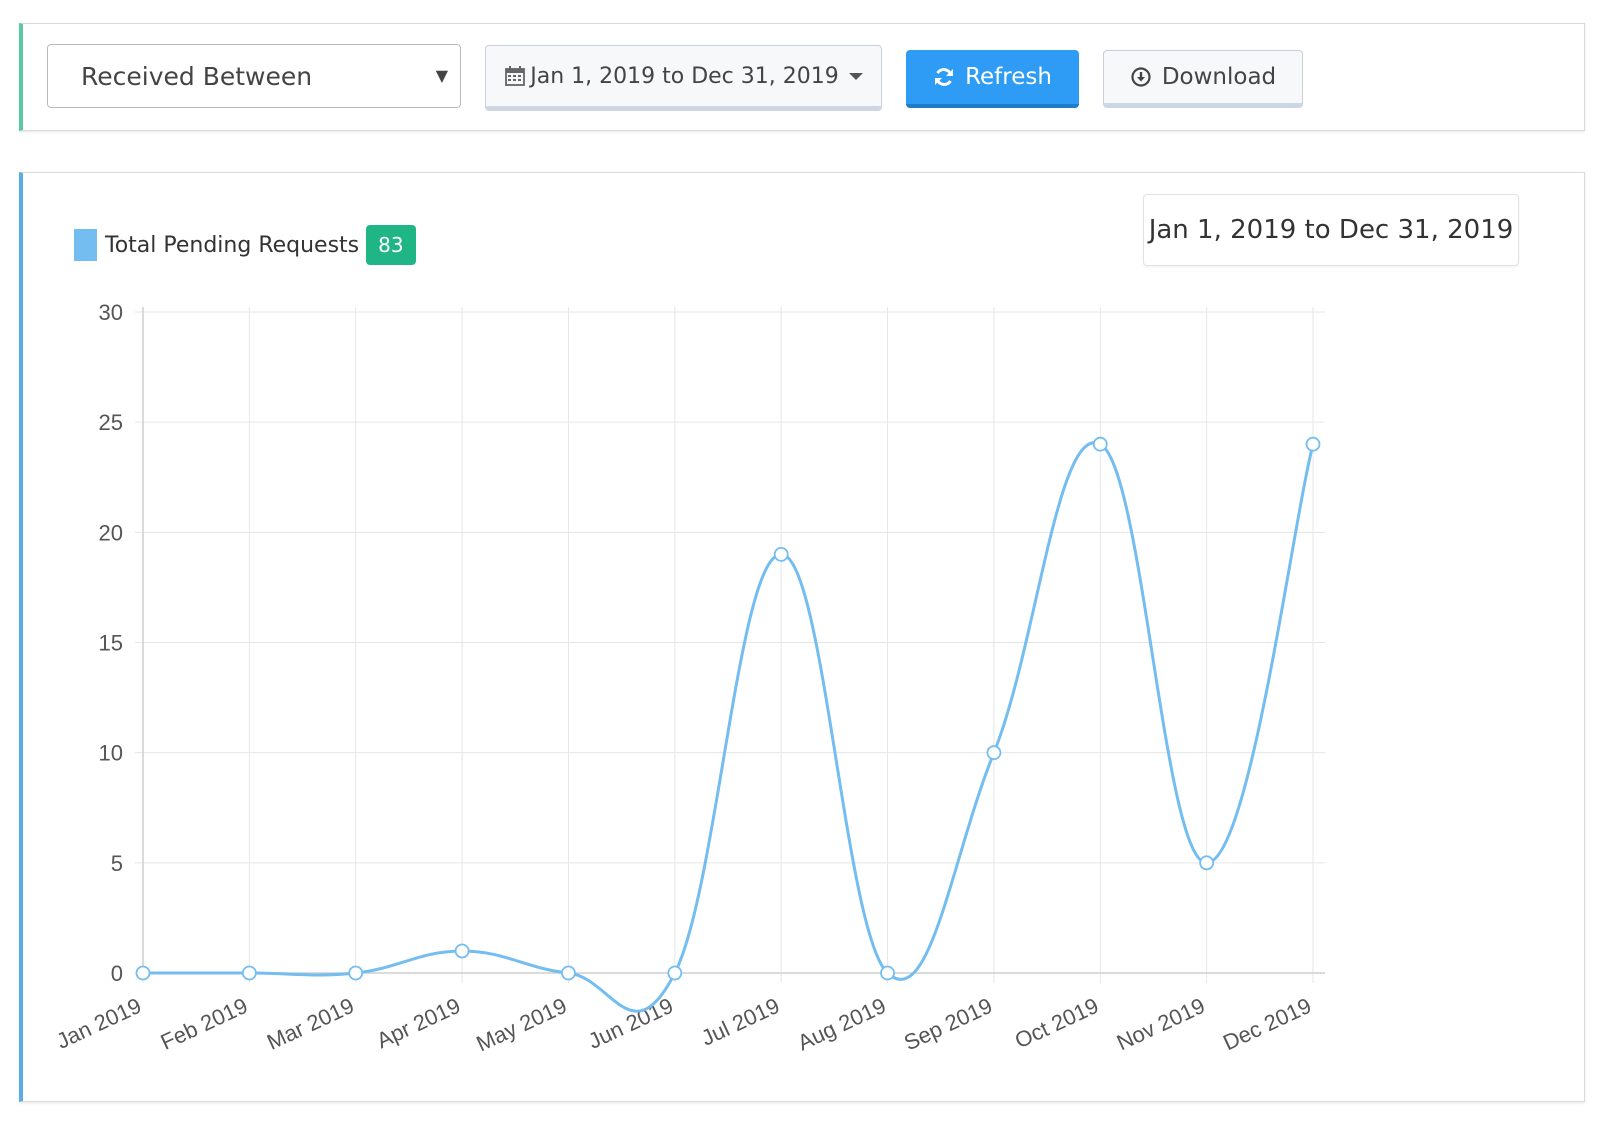  What do you see at coordinates (1219, 77) in the screenshot?
I see `download-label: Download` at bounding box center [1219, 77].